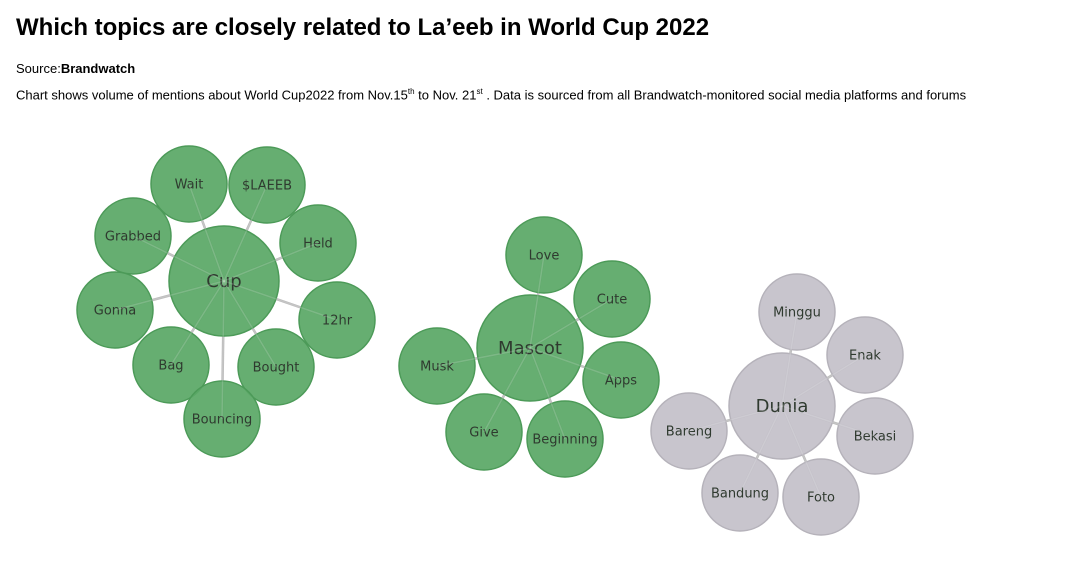 Image resolution: width=1080 pixels, height=573 pixels. I want to click on bubble-label: Grabbed, so click(133, 237).